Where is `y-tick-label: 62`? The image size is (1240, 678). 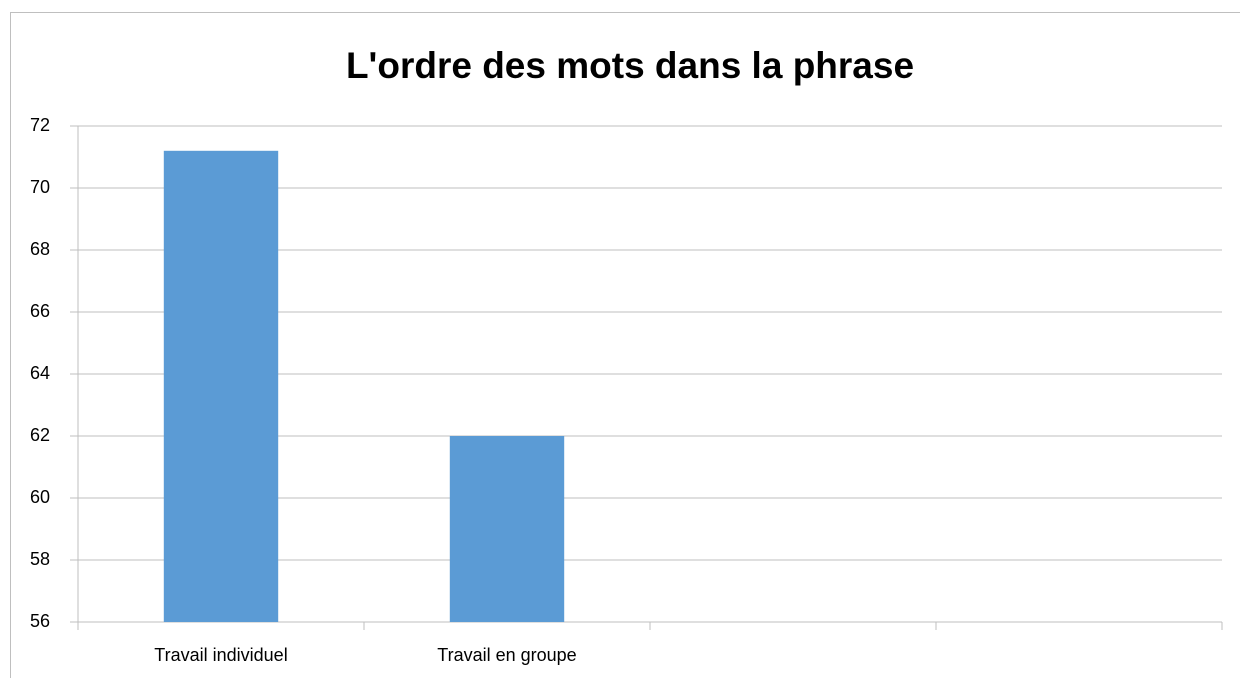
y-tick-label: 62 is located at coordinates (40, 435).